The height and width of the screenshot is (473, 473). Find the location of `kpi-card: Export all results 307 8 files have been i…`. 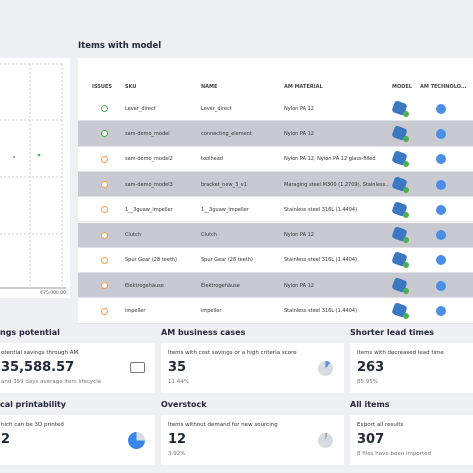

kpi-card: Export all results 307 8 files have been i… is located at coordinates (411, 440).